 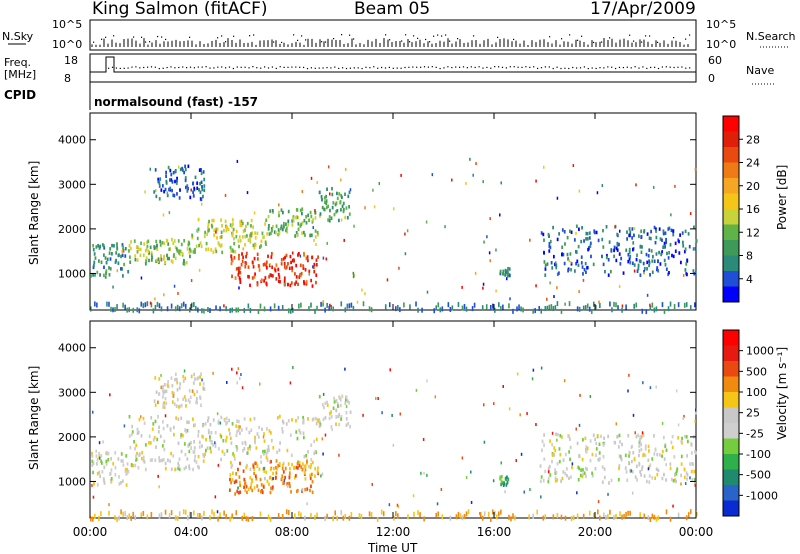 What do you see at coordinates (158, 36) in the screenshot?
I see `search-noise-dot` at bounding box center [158, 36].